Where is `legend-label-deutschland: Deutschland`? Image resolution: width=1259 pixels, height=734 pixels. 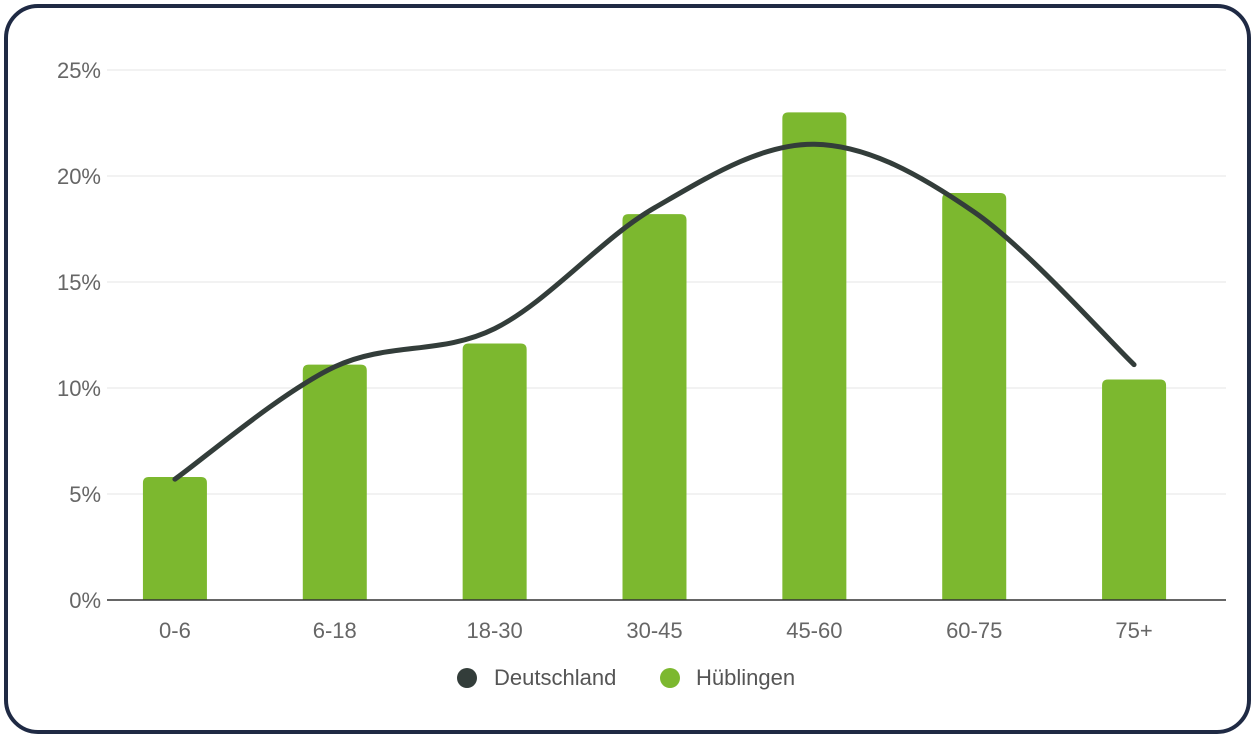
legend-label-deutschland: Deutschland is located at coordinates (555, 677).